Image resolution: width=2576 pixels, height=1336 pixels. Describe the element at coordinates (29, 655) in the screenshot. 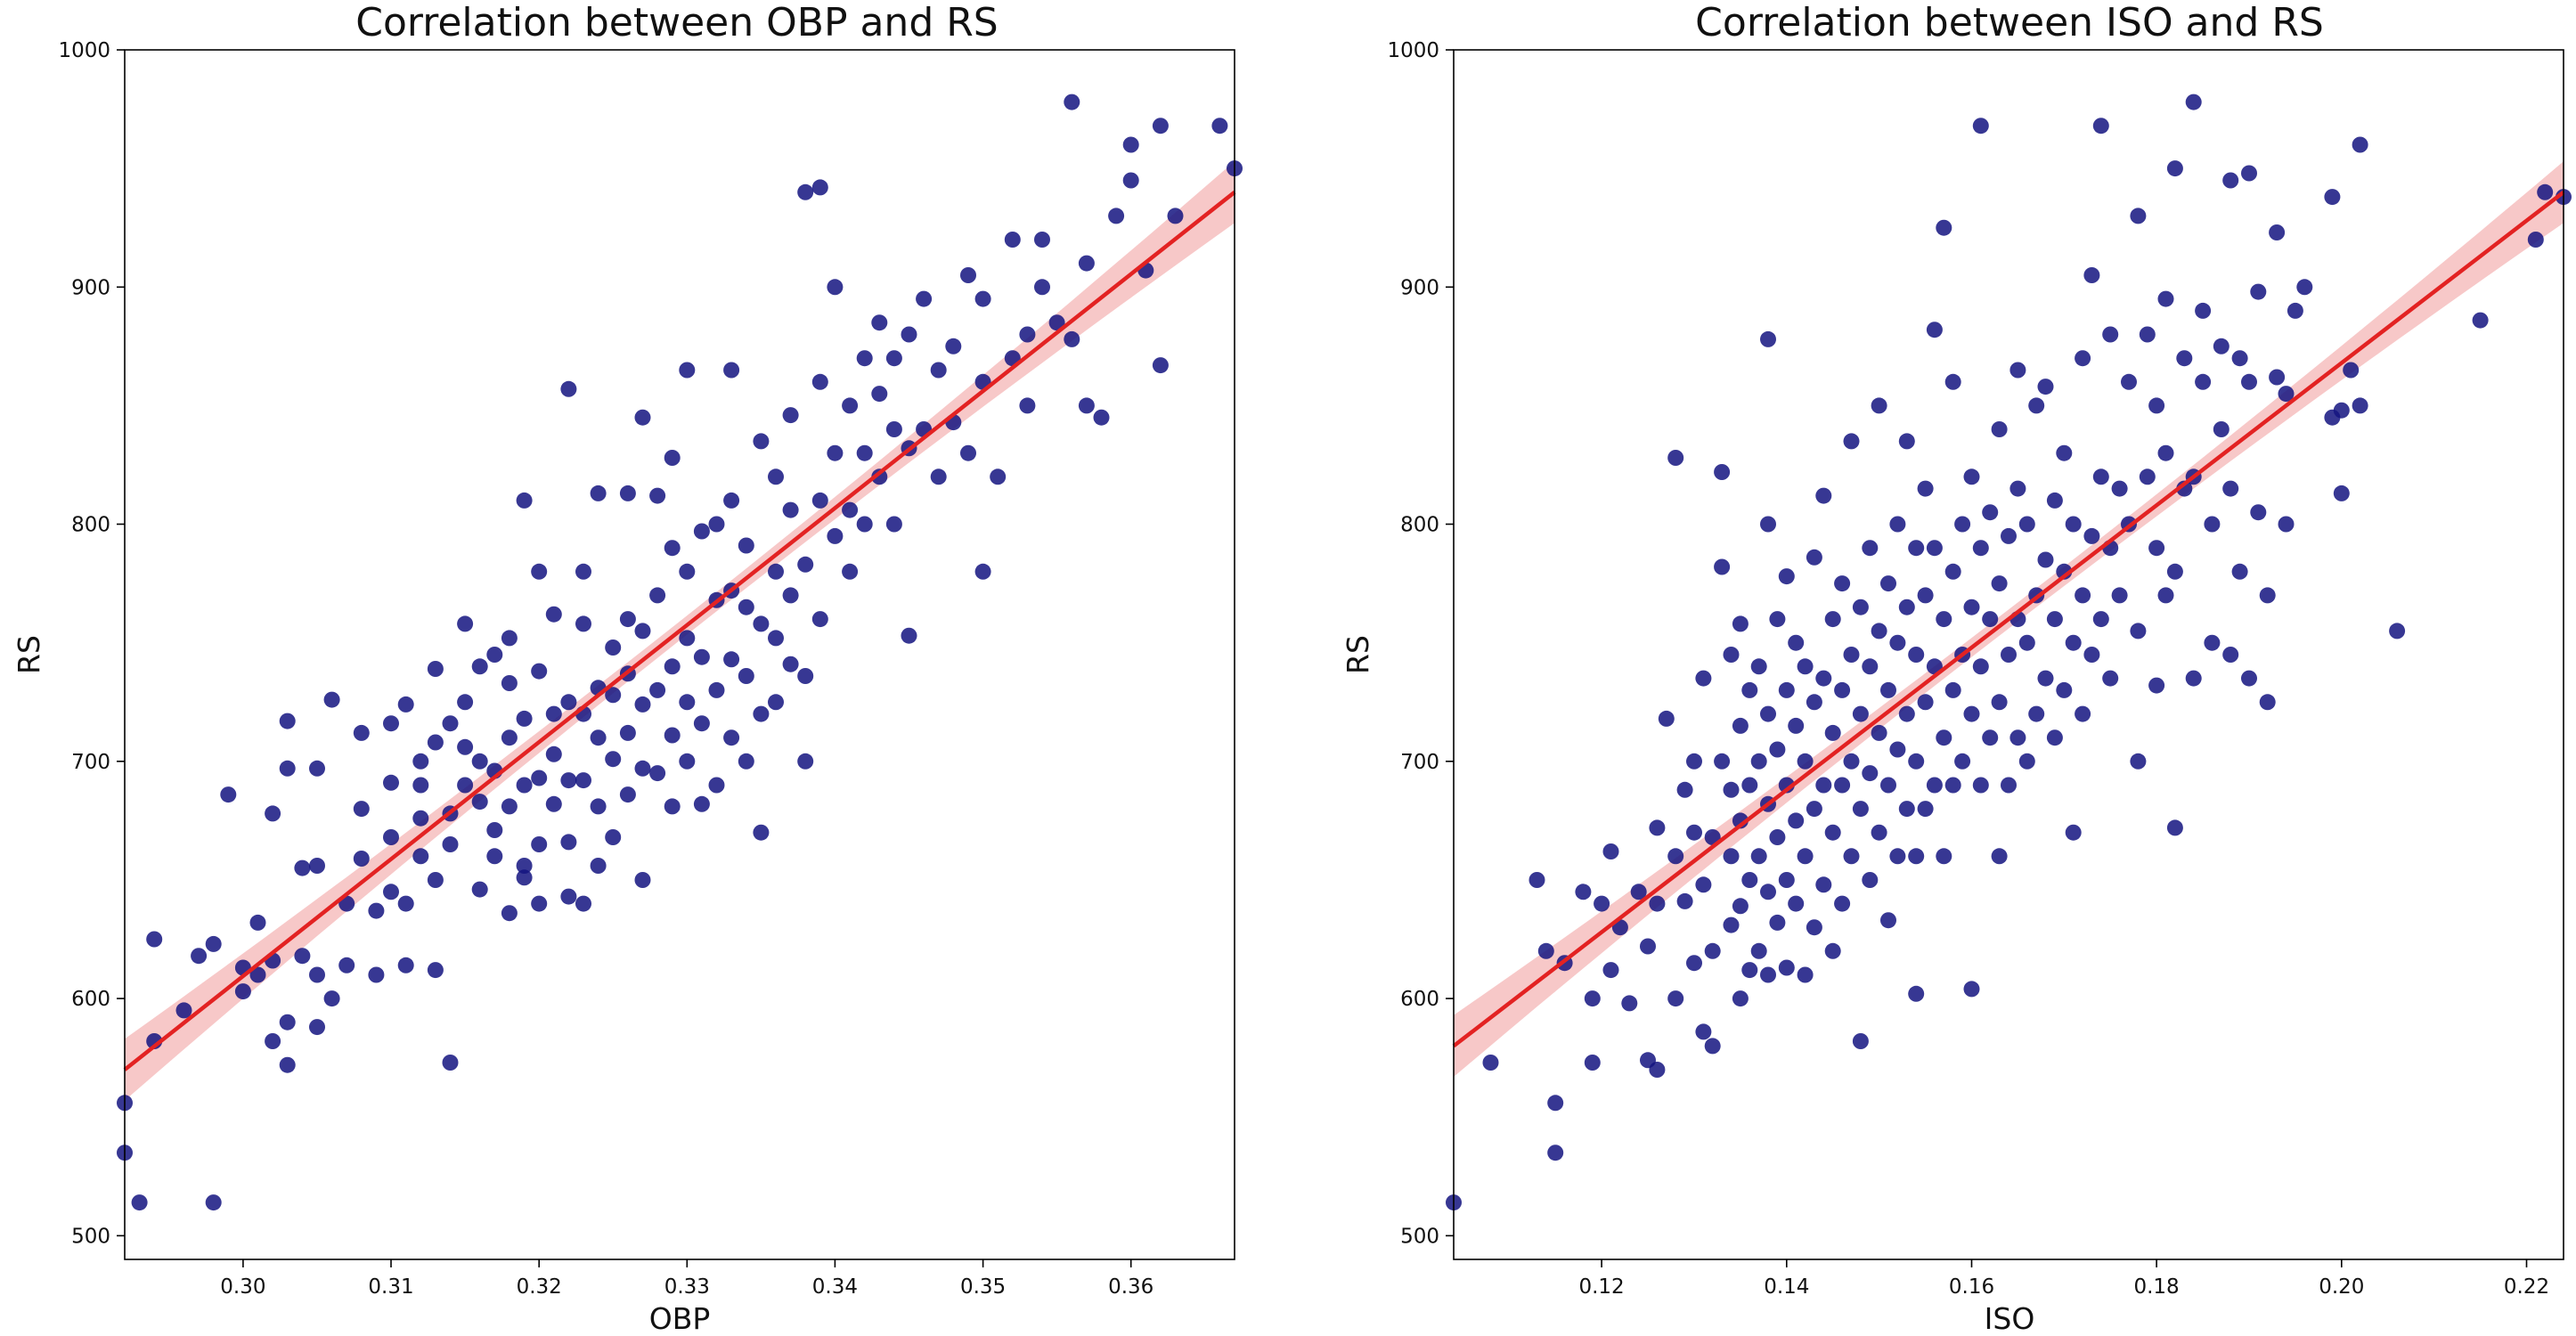

I see `y-axis-label-obp: RS` at that location.